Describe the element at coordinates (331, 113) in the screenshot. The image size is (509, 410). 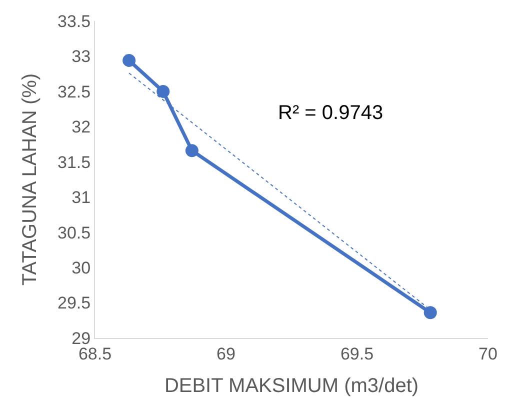
I see `annotation: R² = 0.9743` at that location.